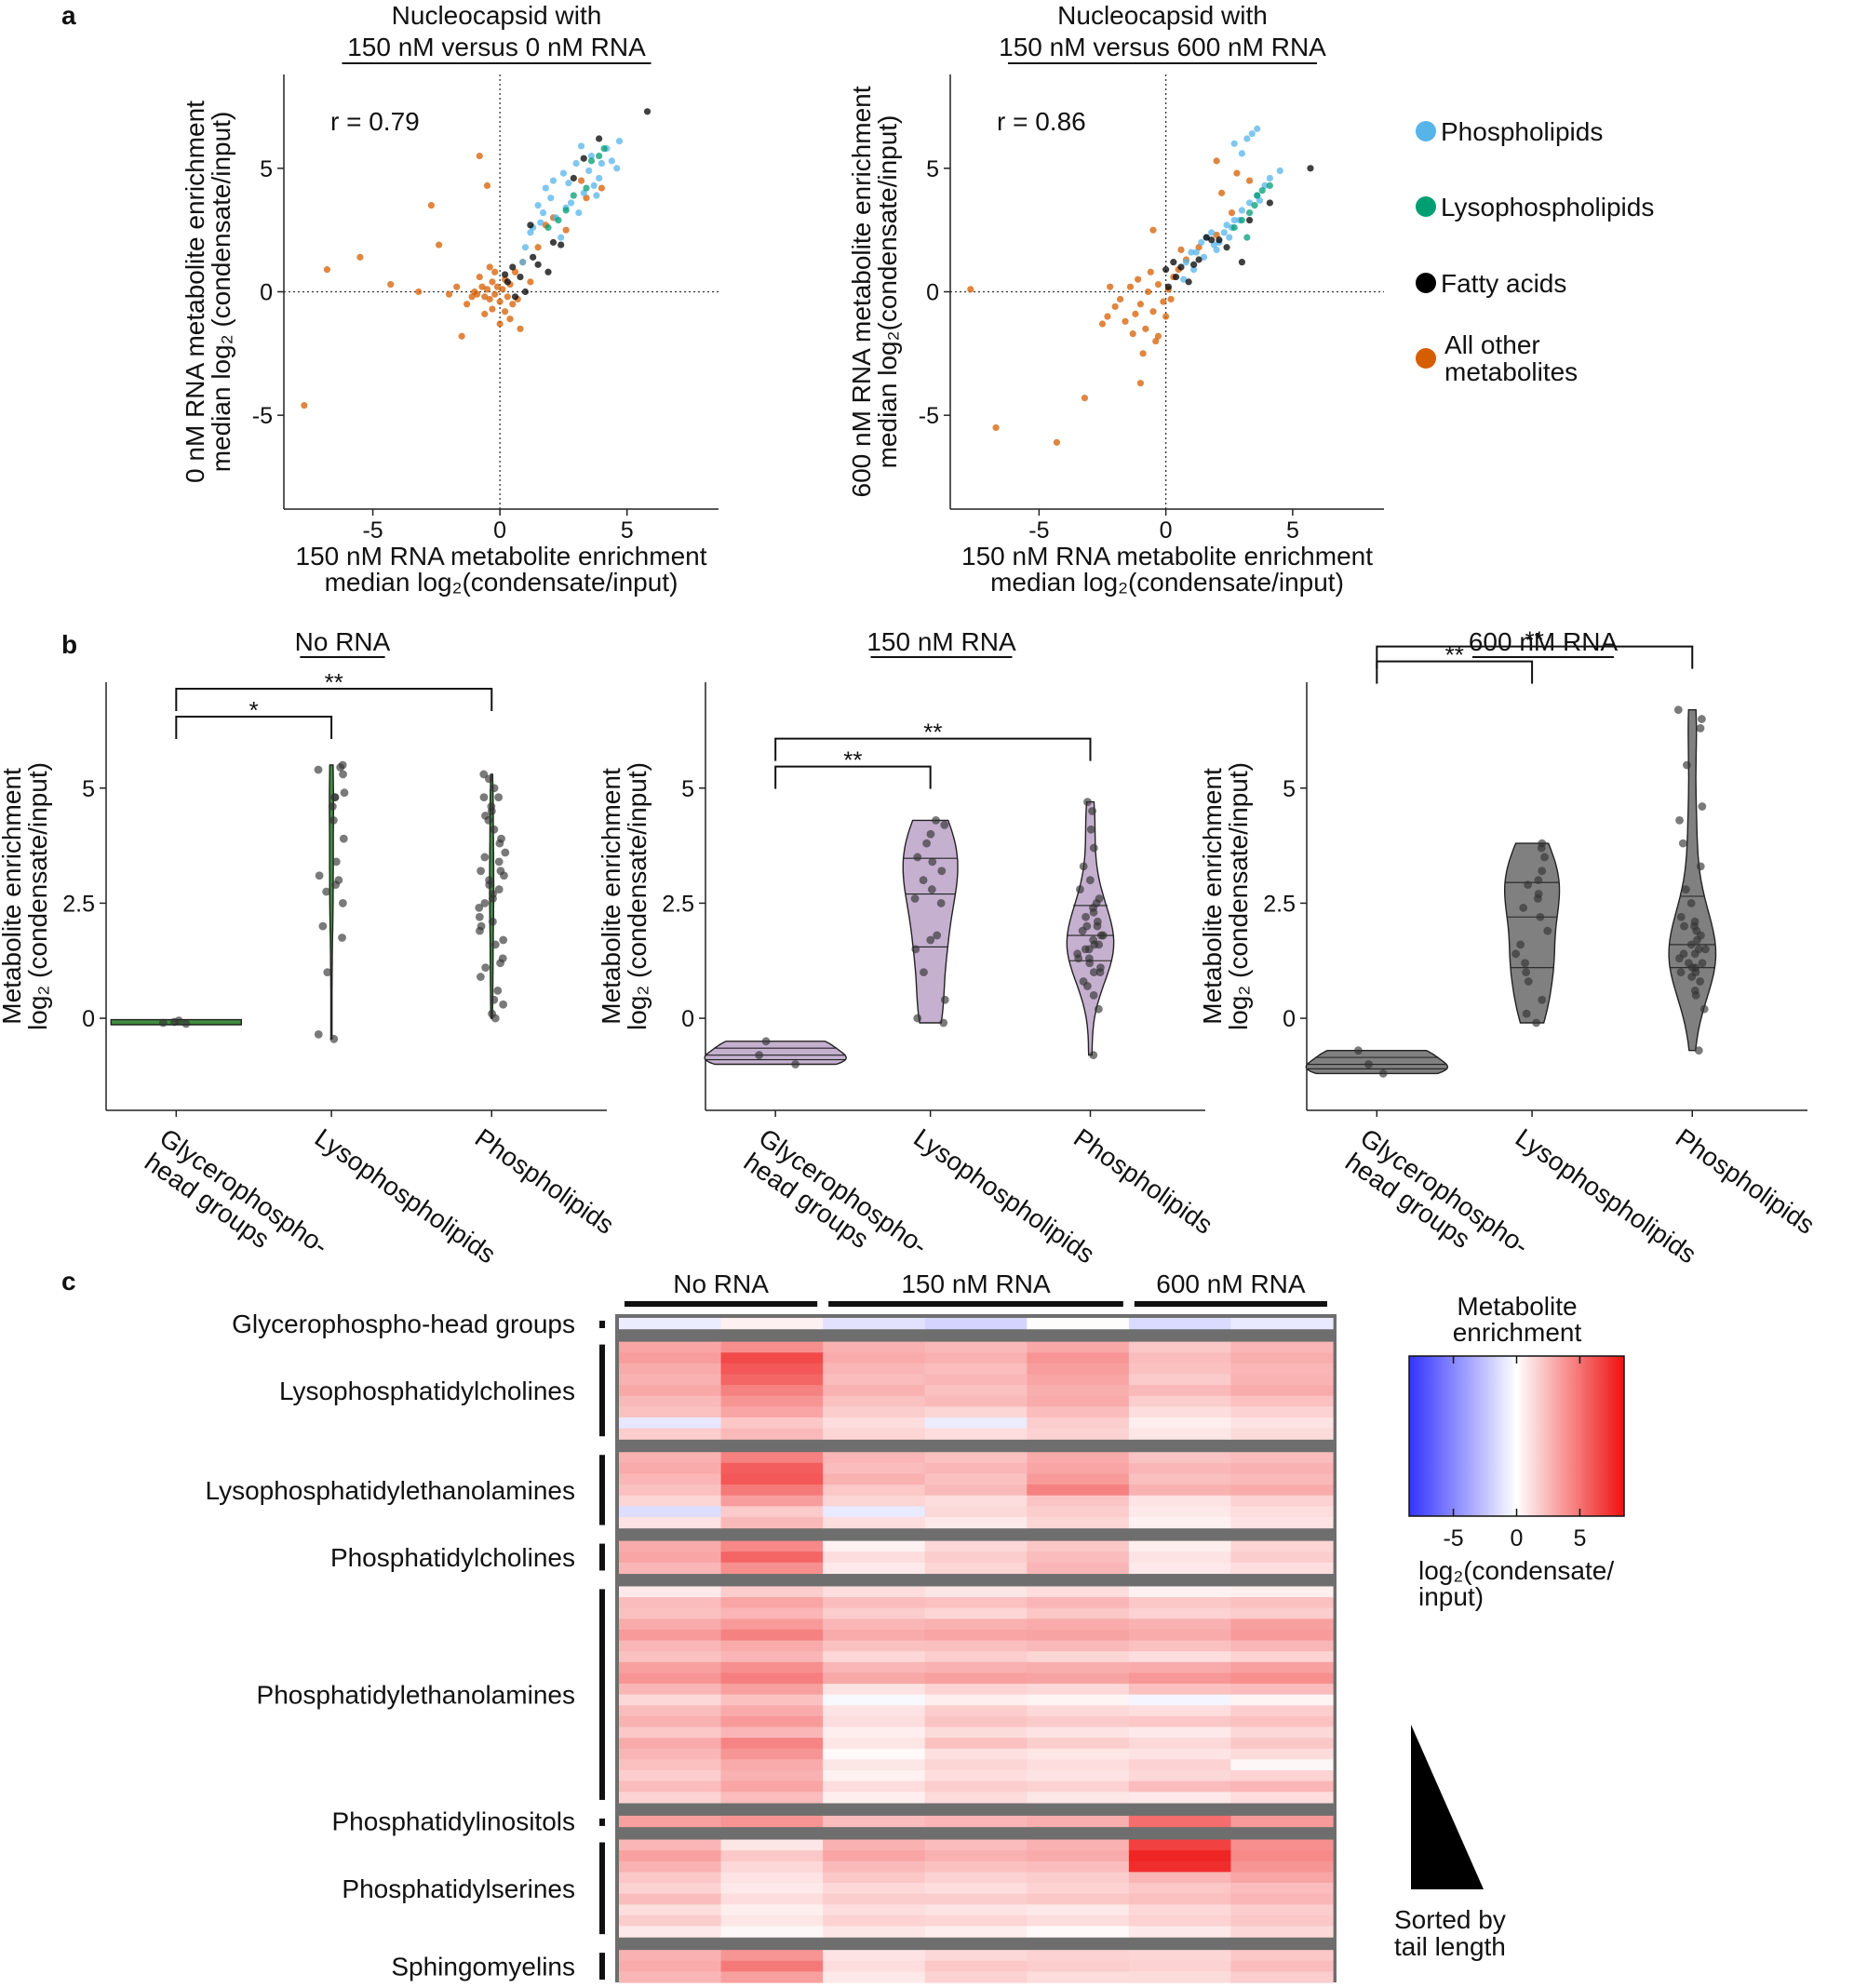 The image size is (1854, 1988). Describe the element at coordinates (1166, 530) in the screenshot. I see `x-tick-label: 0` at that location.